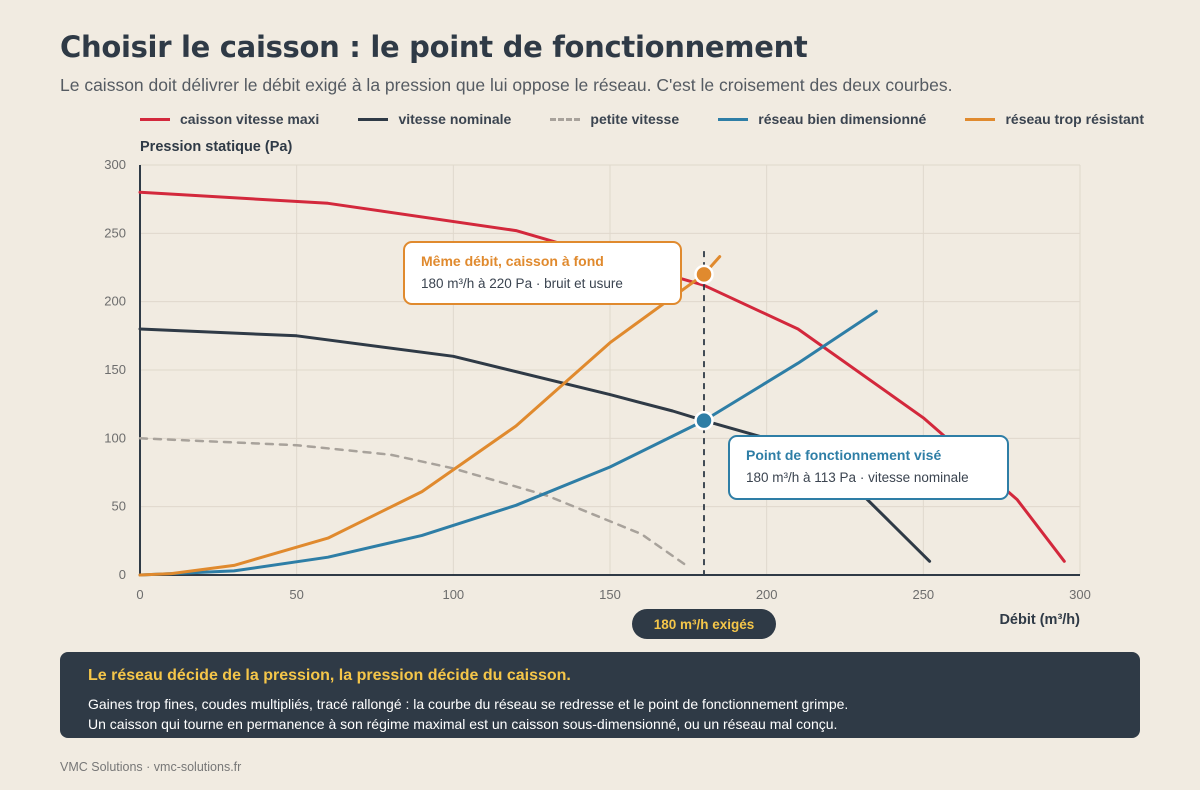 This screenshot has width=1200, height=790. I want to click on callout-text: 180 m³/h à 220 Pa · bruit et usure, so click(522, 283).